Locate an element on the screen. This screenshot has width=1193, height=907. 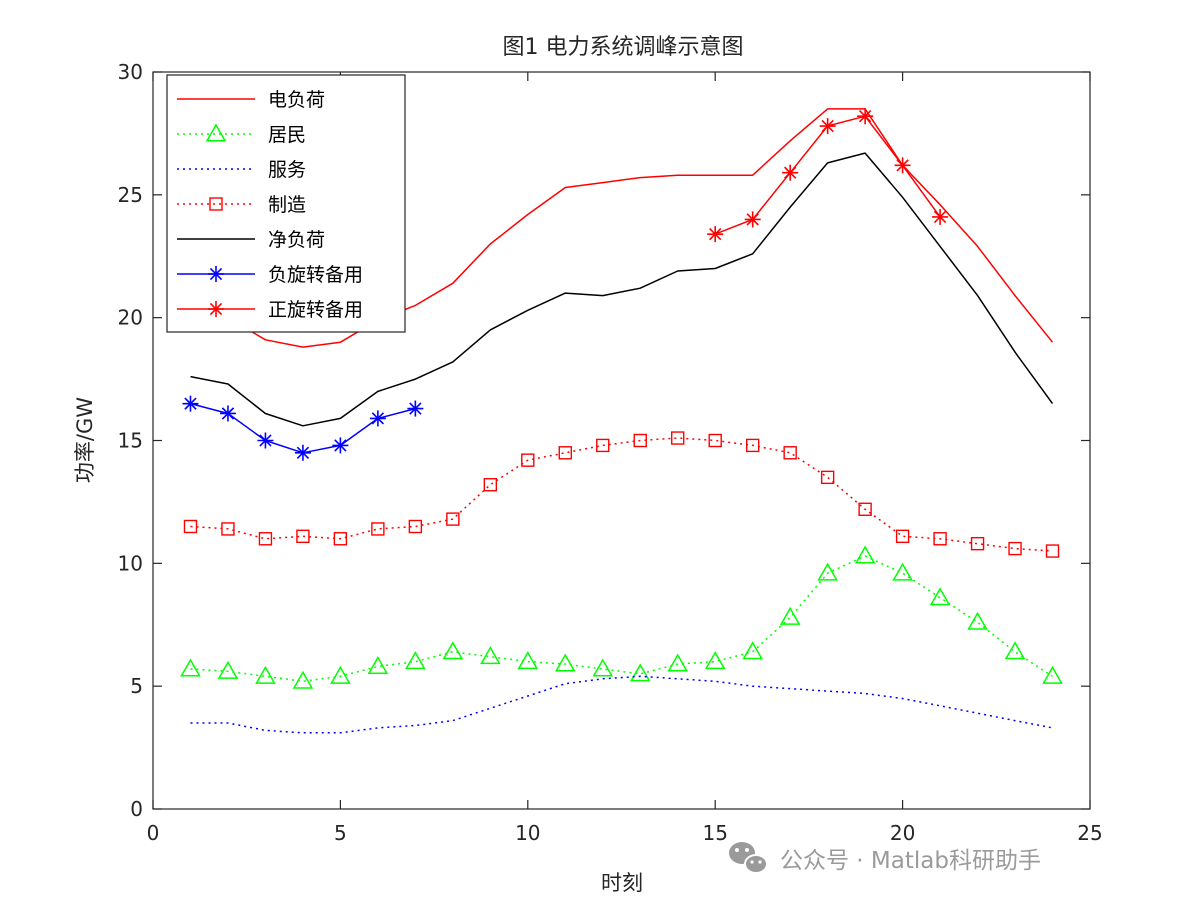
legend-label: 居民 is located at coordinates (287, 135).